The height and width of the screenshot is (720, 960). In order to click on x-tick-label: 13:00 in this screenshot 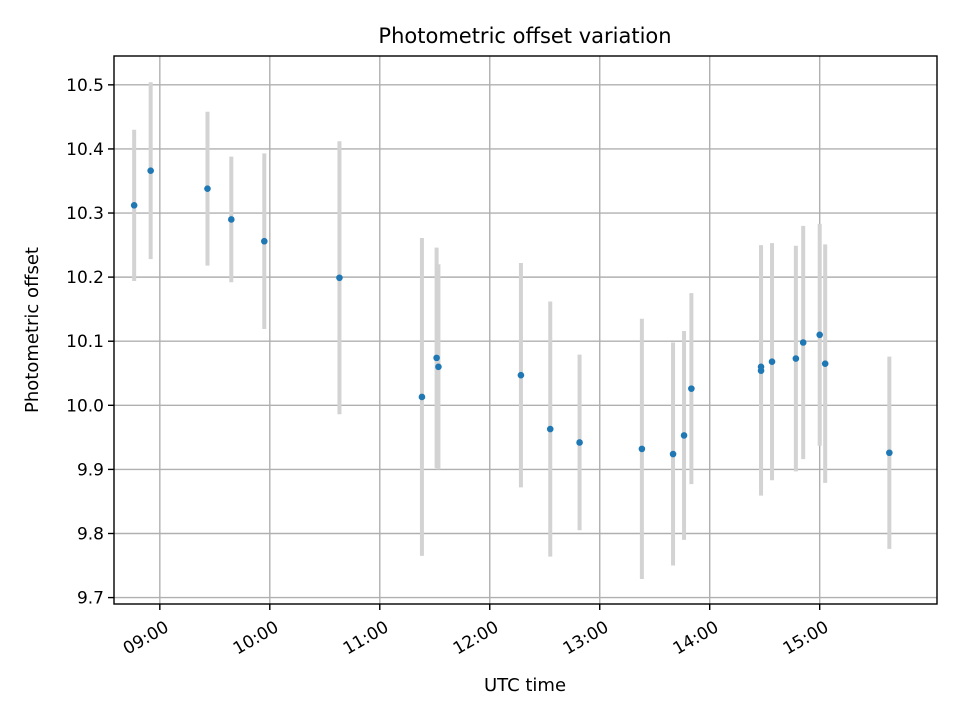, I will do `click(586, 638)`.